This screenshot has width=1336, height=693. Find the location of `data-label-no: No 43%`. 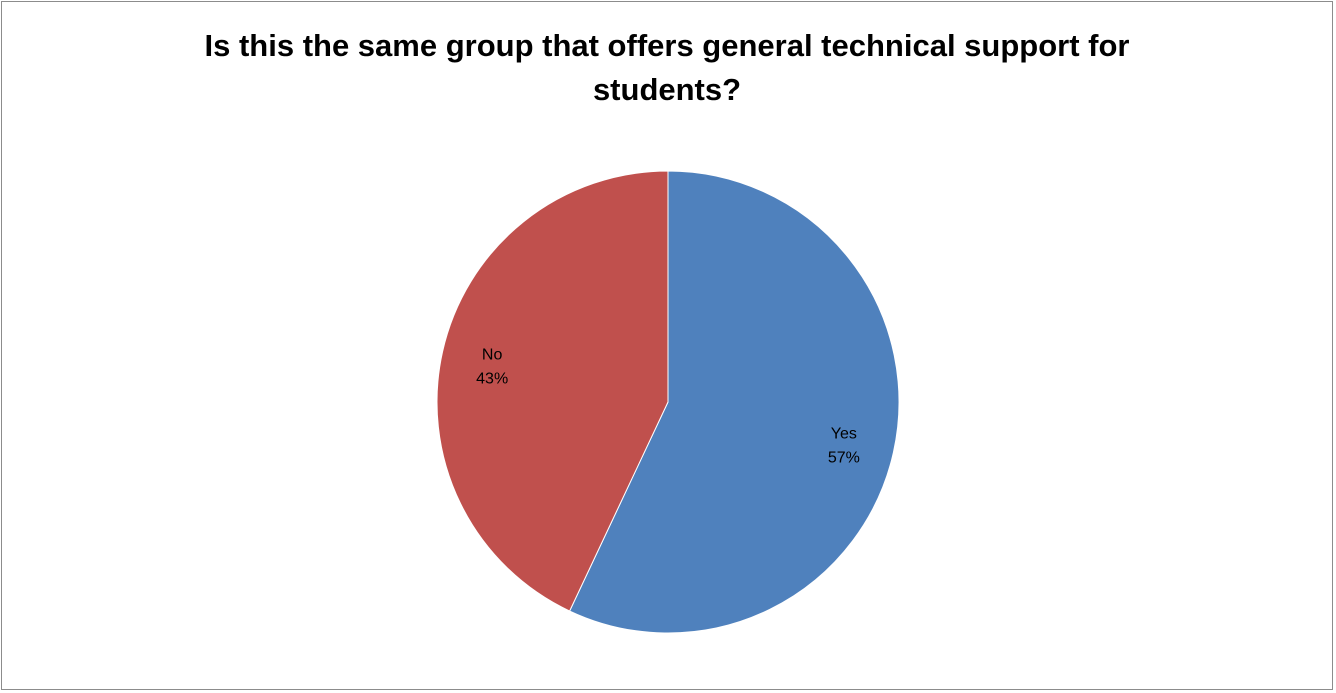

data-label-no: No 43% is located at coordinates (492, 367).